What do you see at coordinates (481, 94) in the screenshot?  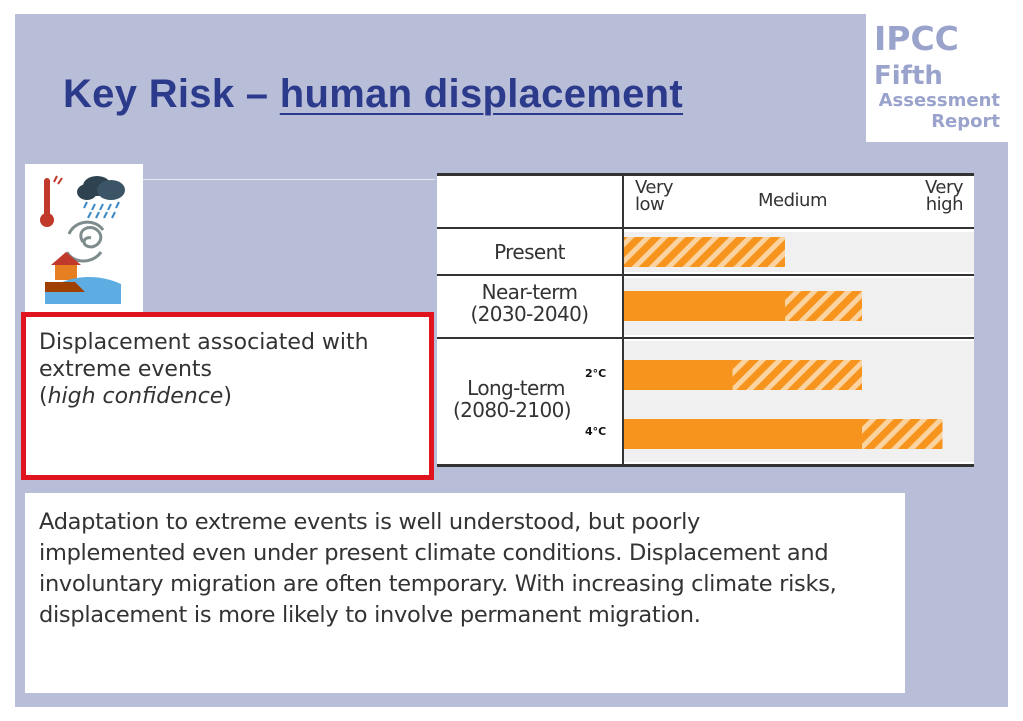 I see `title-underlined: human displacement` at bounding box center [481, 94].